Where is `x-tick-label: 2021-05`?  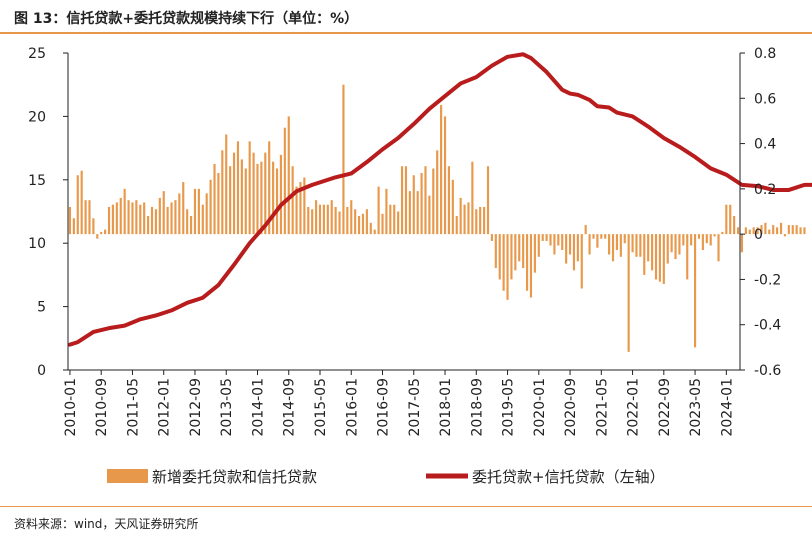
x-tick-label: 2021-05 is located at coordinates (602, 407).